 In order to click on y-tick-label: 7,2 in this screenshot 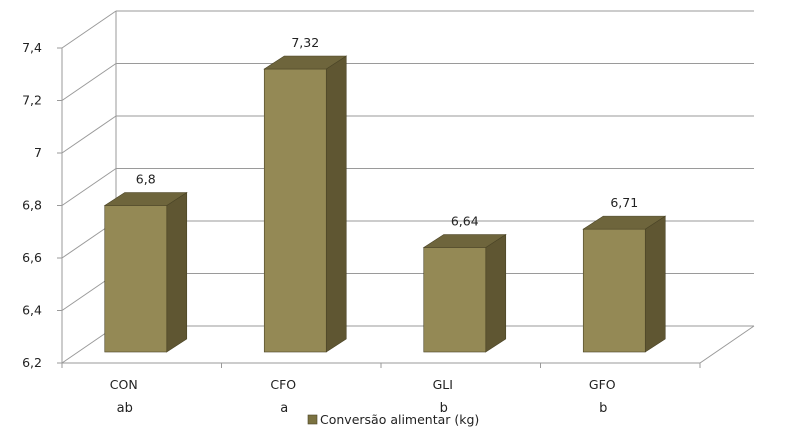, I will do `click(32, 100)`.